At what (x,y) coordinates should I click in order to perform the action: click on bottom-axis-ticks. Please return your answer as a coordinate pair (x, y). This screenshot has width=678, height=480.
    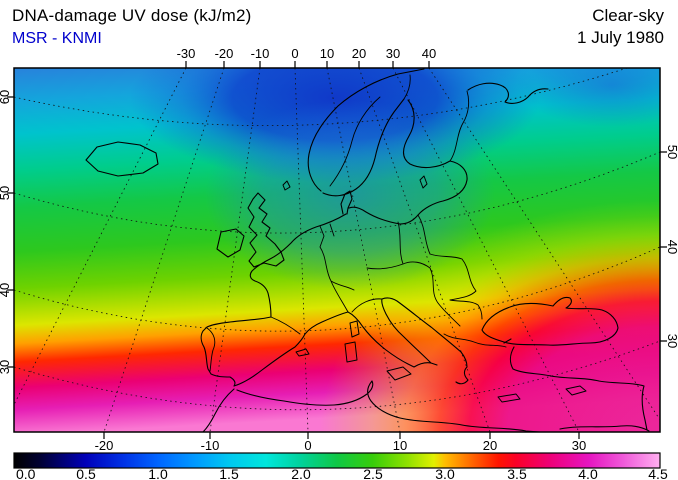
    Looking at the image, I should click on (341, 435).